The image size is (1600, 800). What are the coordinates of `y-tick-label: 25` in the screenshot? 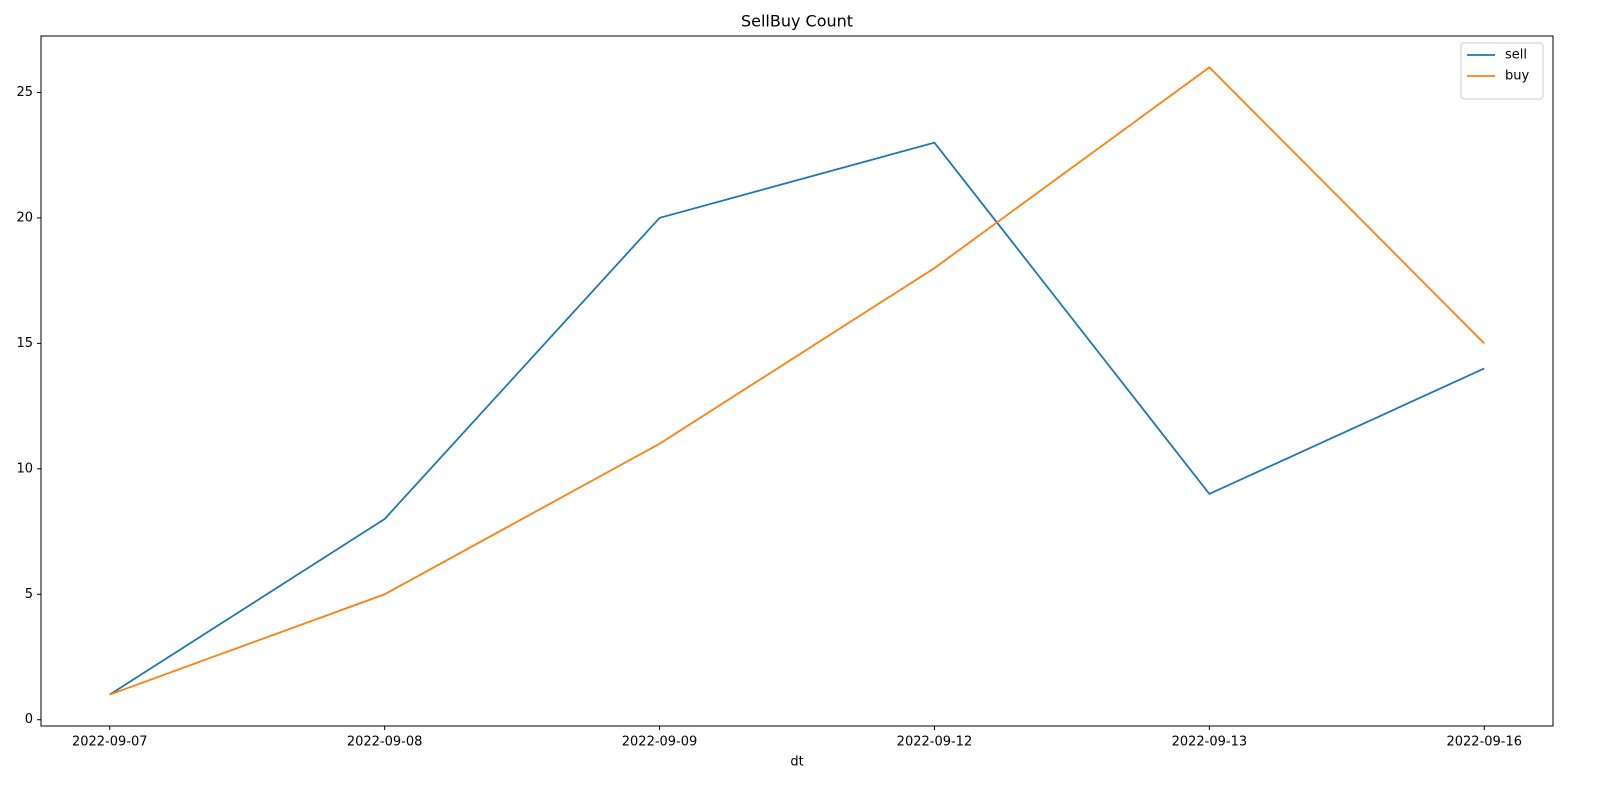 It's located at (24, 92).